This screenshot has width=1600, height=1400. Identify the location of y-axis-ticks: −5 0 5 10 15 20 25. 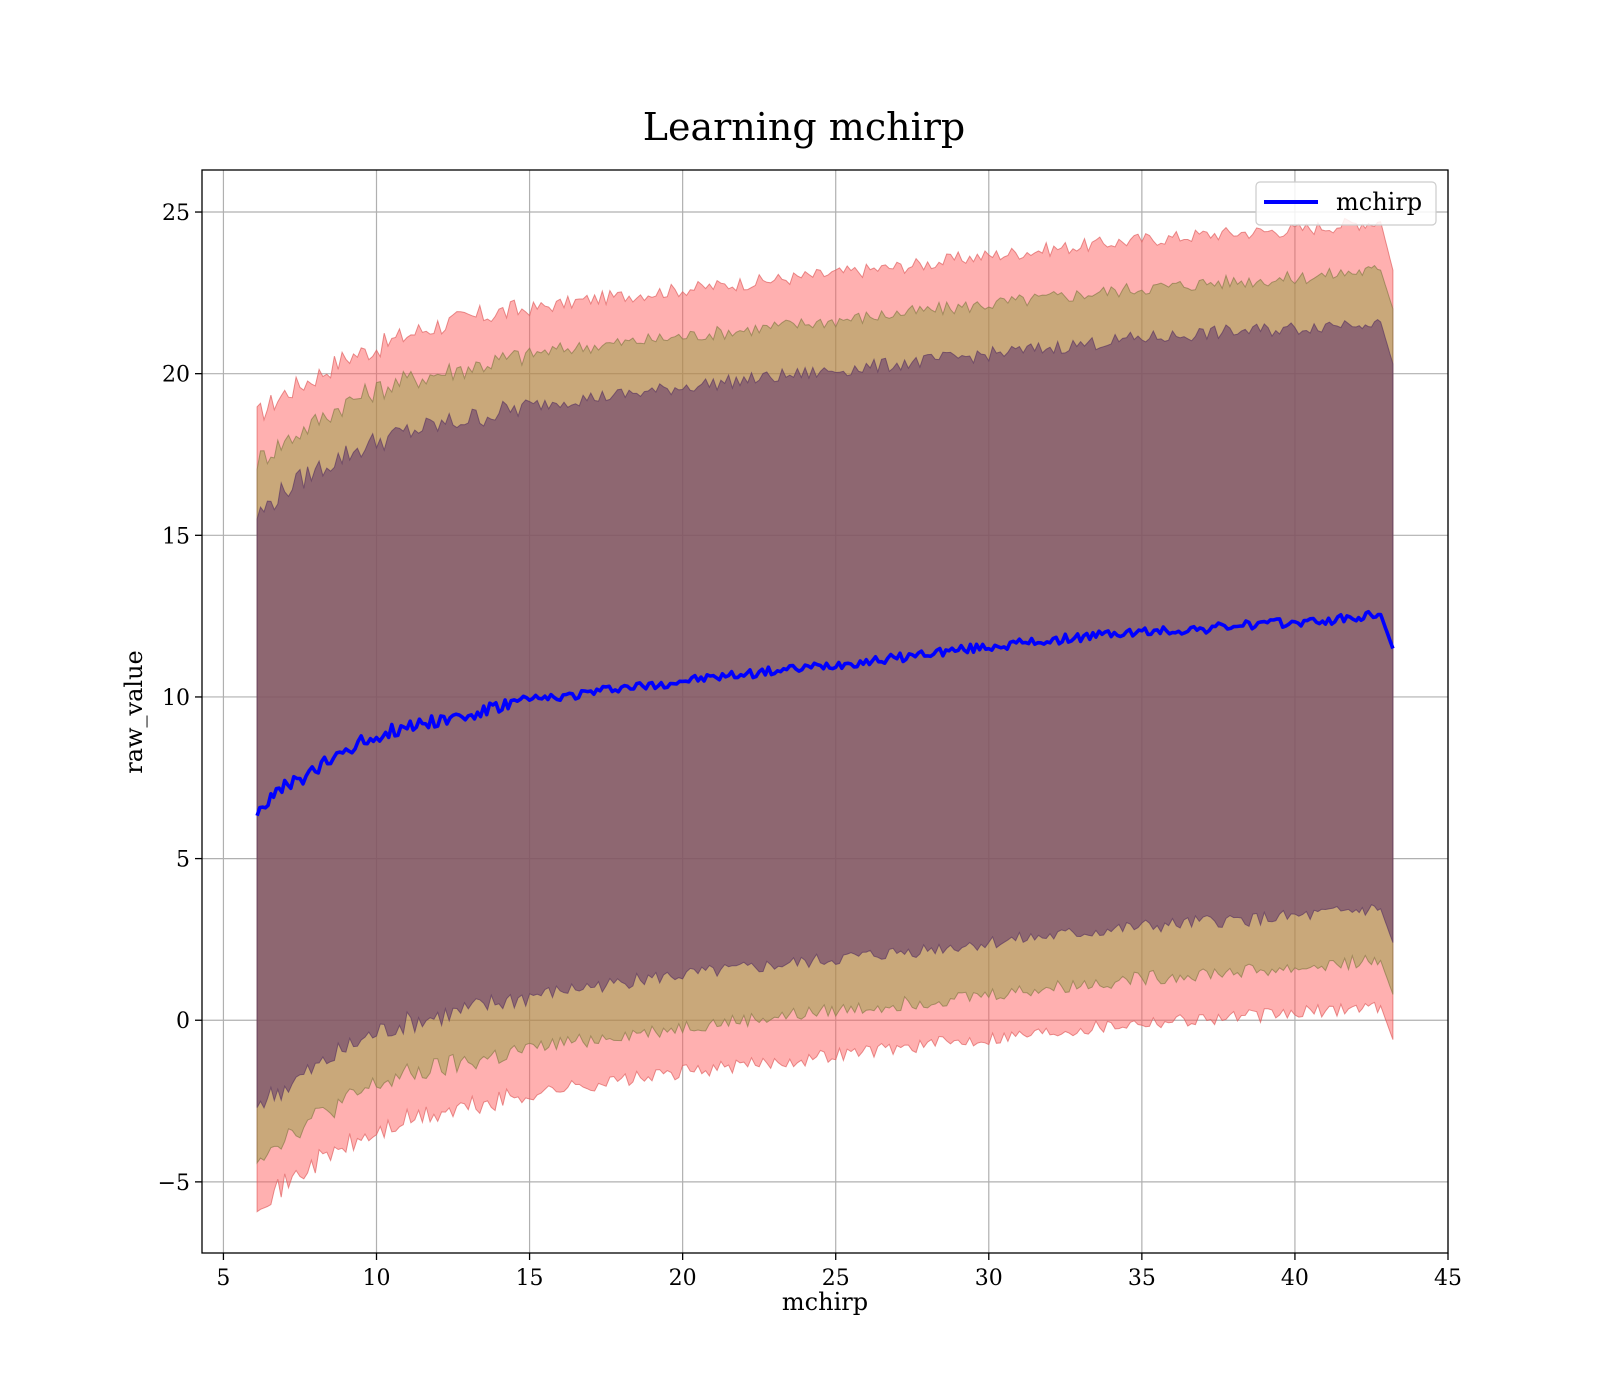
(180, 698).